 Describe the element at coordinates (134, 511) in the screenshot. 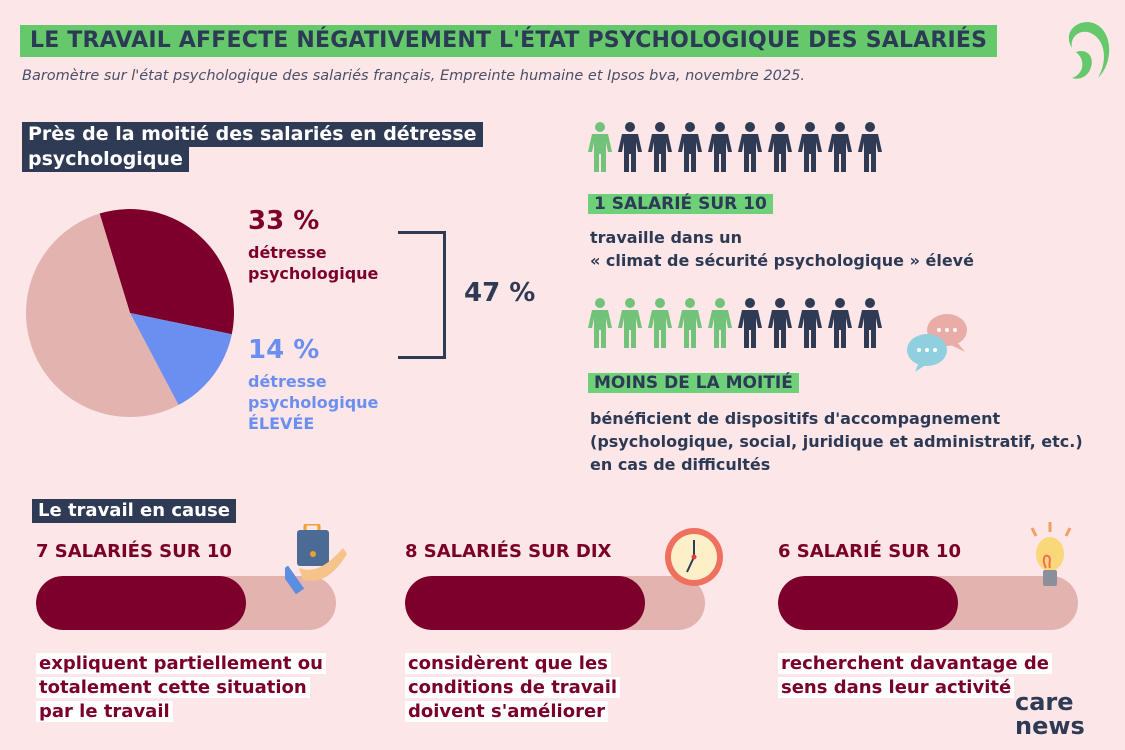

I see `section-heading-work: Le travail en cause` at that location.